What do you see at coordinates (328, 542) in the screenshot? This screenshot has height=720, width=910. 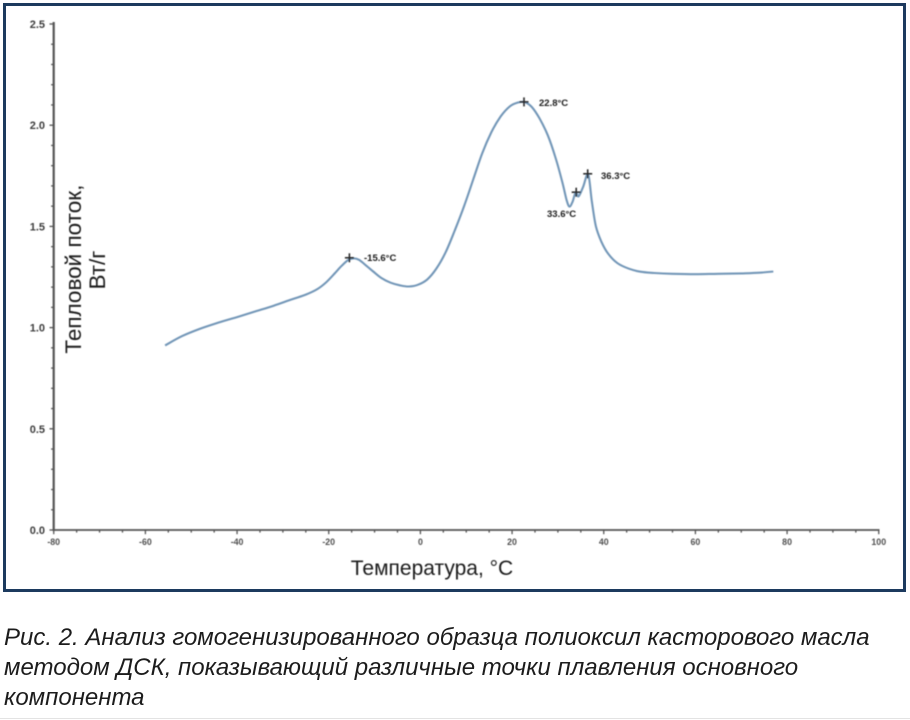 I see `svg-text: -20` at bounding box center [328, 542].